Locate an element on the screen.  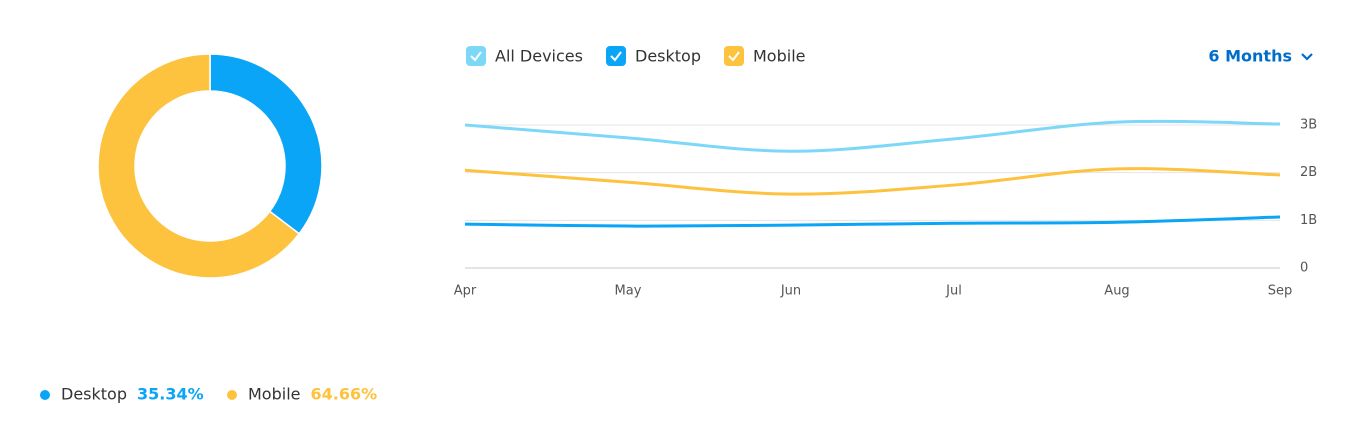
legend-value: 64.66% is located at coordinates (343, 394).